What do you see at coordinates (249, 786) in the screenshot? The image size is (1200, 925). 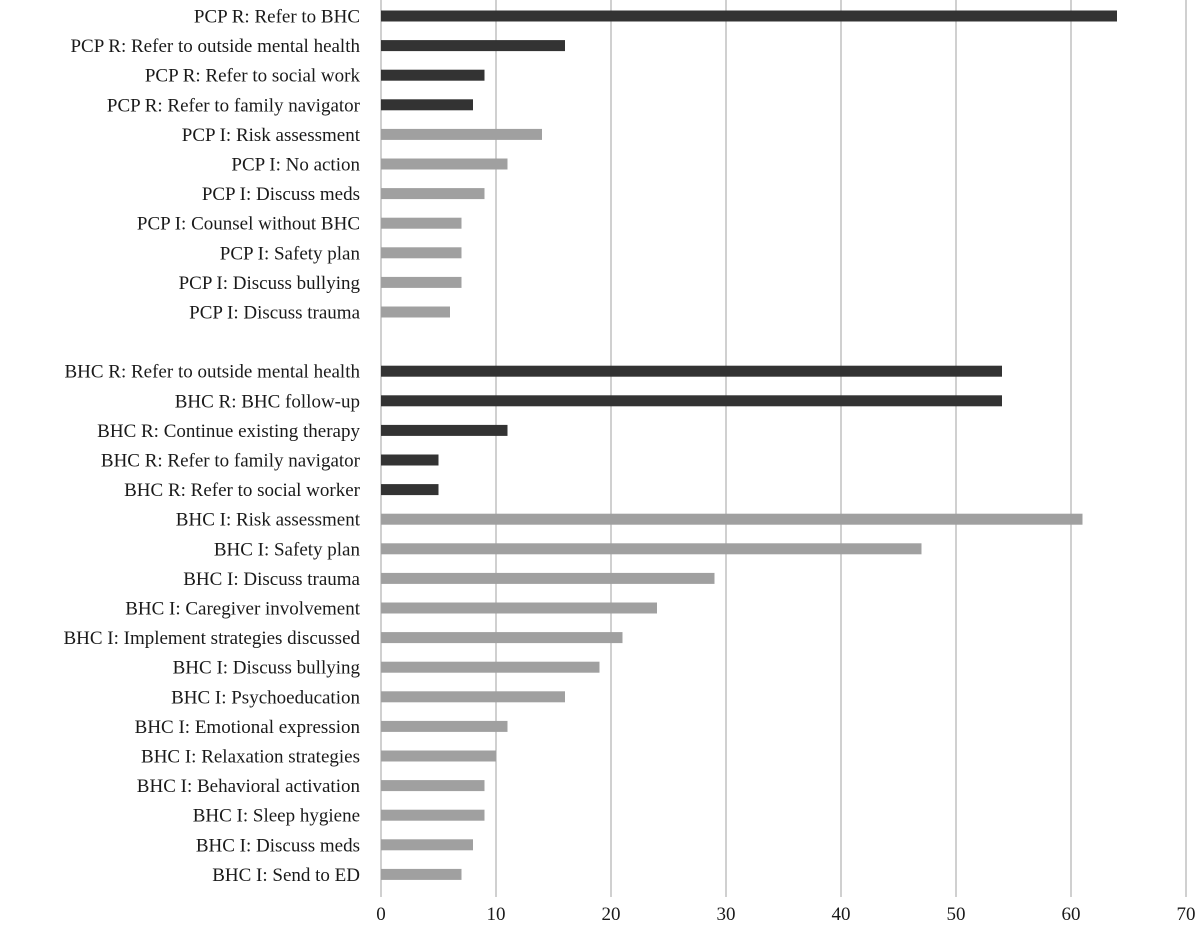 I see `category-label: BHC I: Behavioral activation` at bounding box center [249, 786].